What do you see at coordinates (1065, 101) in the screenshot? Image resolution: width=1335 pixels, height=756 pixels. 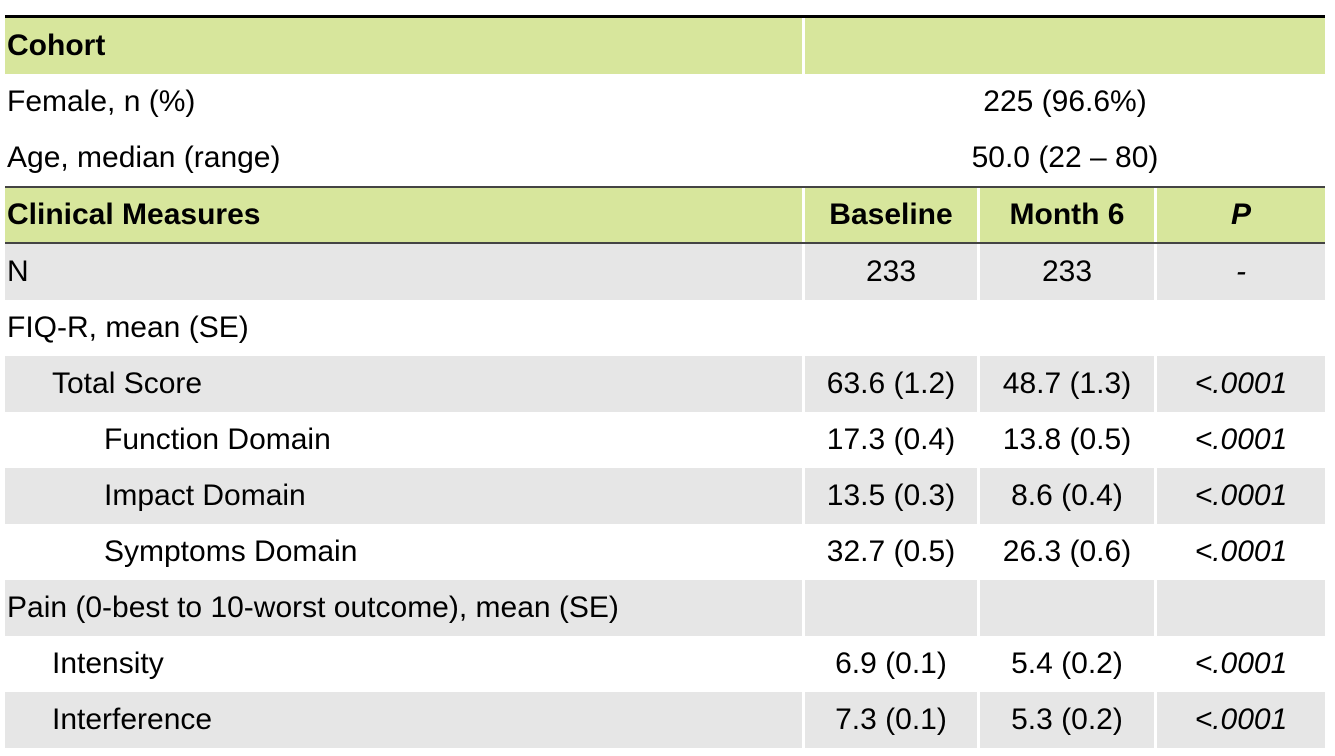 I see `cell-value: 225 (96.6%)` at bounding box center [1065, 101].